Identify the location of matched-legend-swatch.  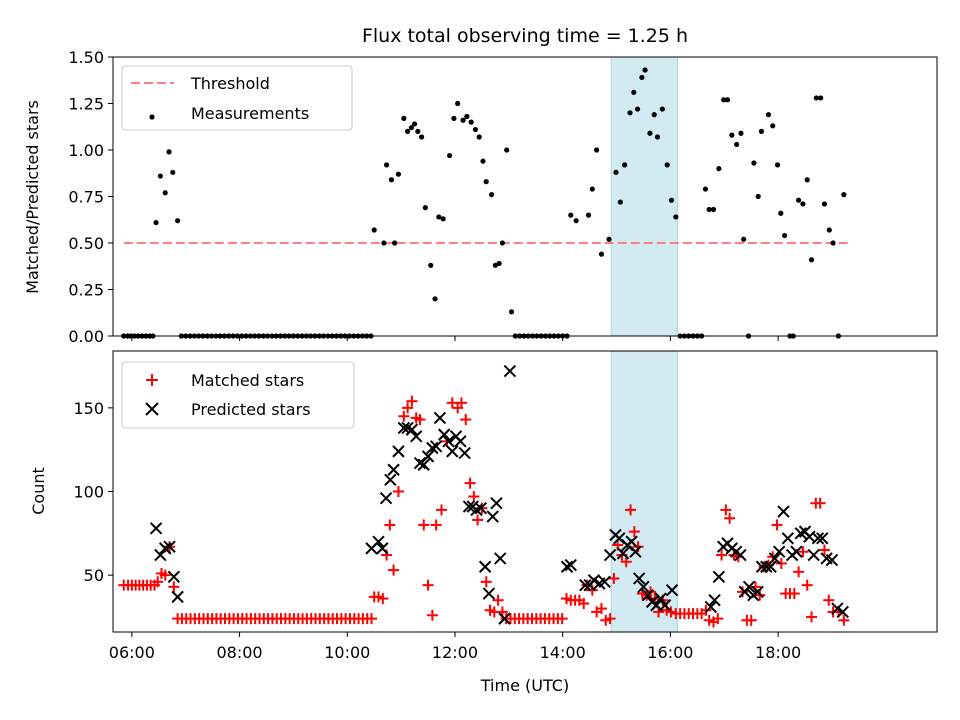
(152, 380).